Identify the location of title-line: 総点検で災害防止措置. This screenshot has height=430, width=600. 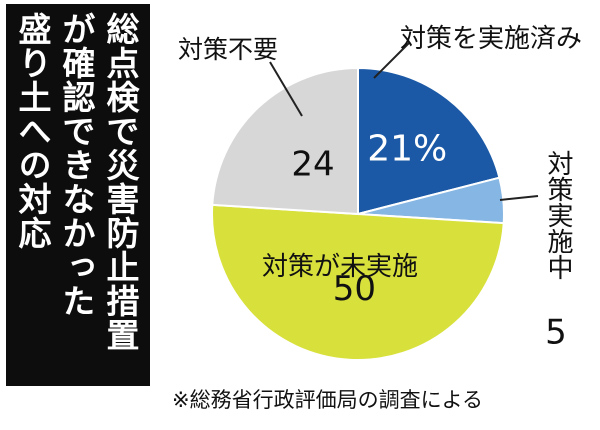
(120, 182).